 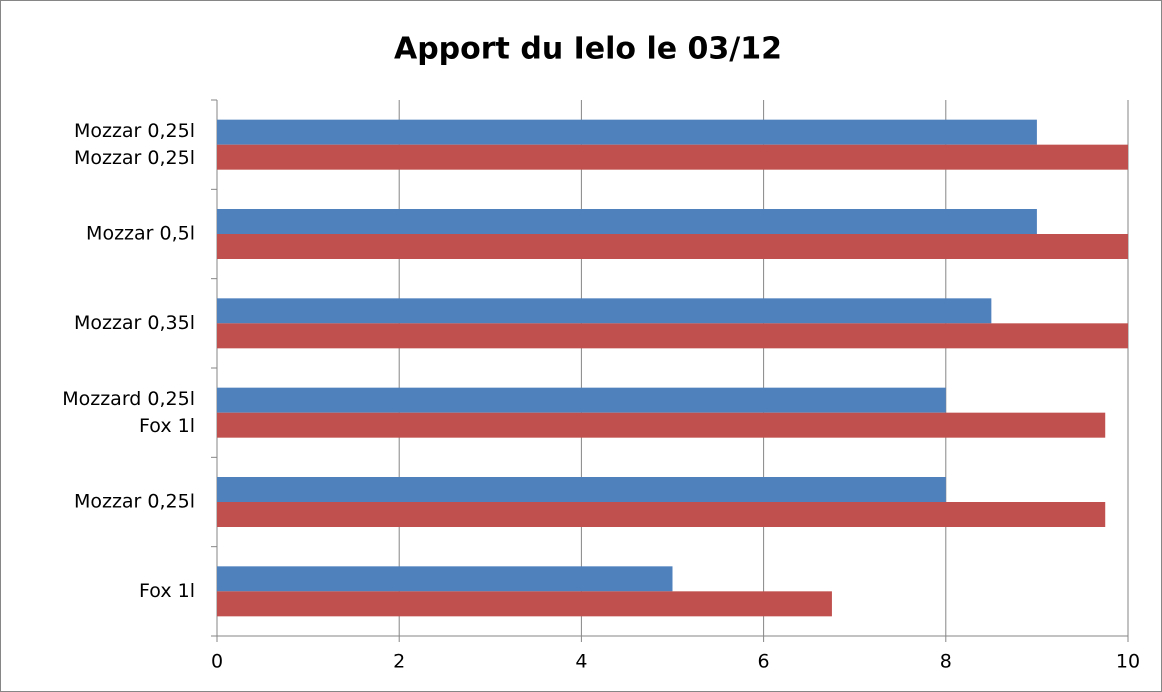 What do you see at coordinates (128, 412) in the screenshot?
I see `y-tick-label: Mozzard 0,25l Fox 1l` at bounding box center [128, 412].